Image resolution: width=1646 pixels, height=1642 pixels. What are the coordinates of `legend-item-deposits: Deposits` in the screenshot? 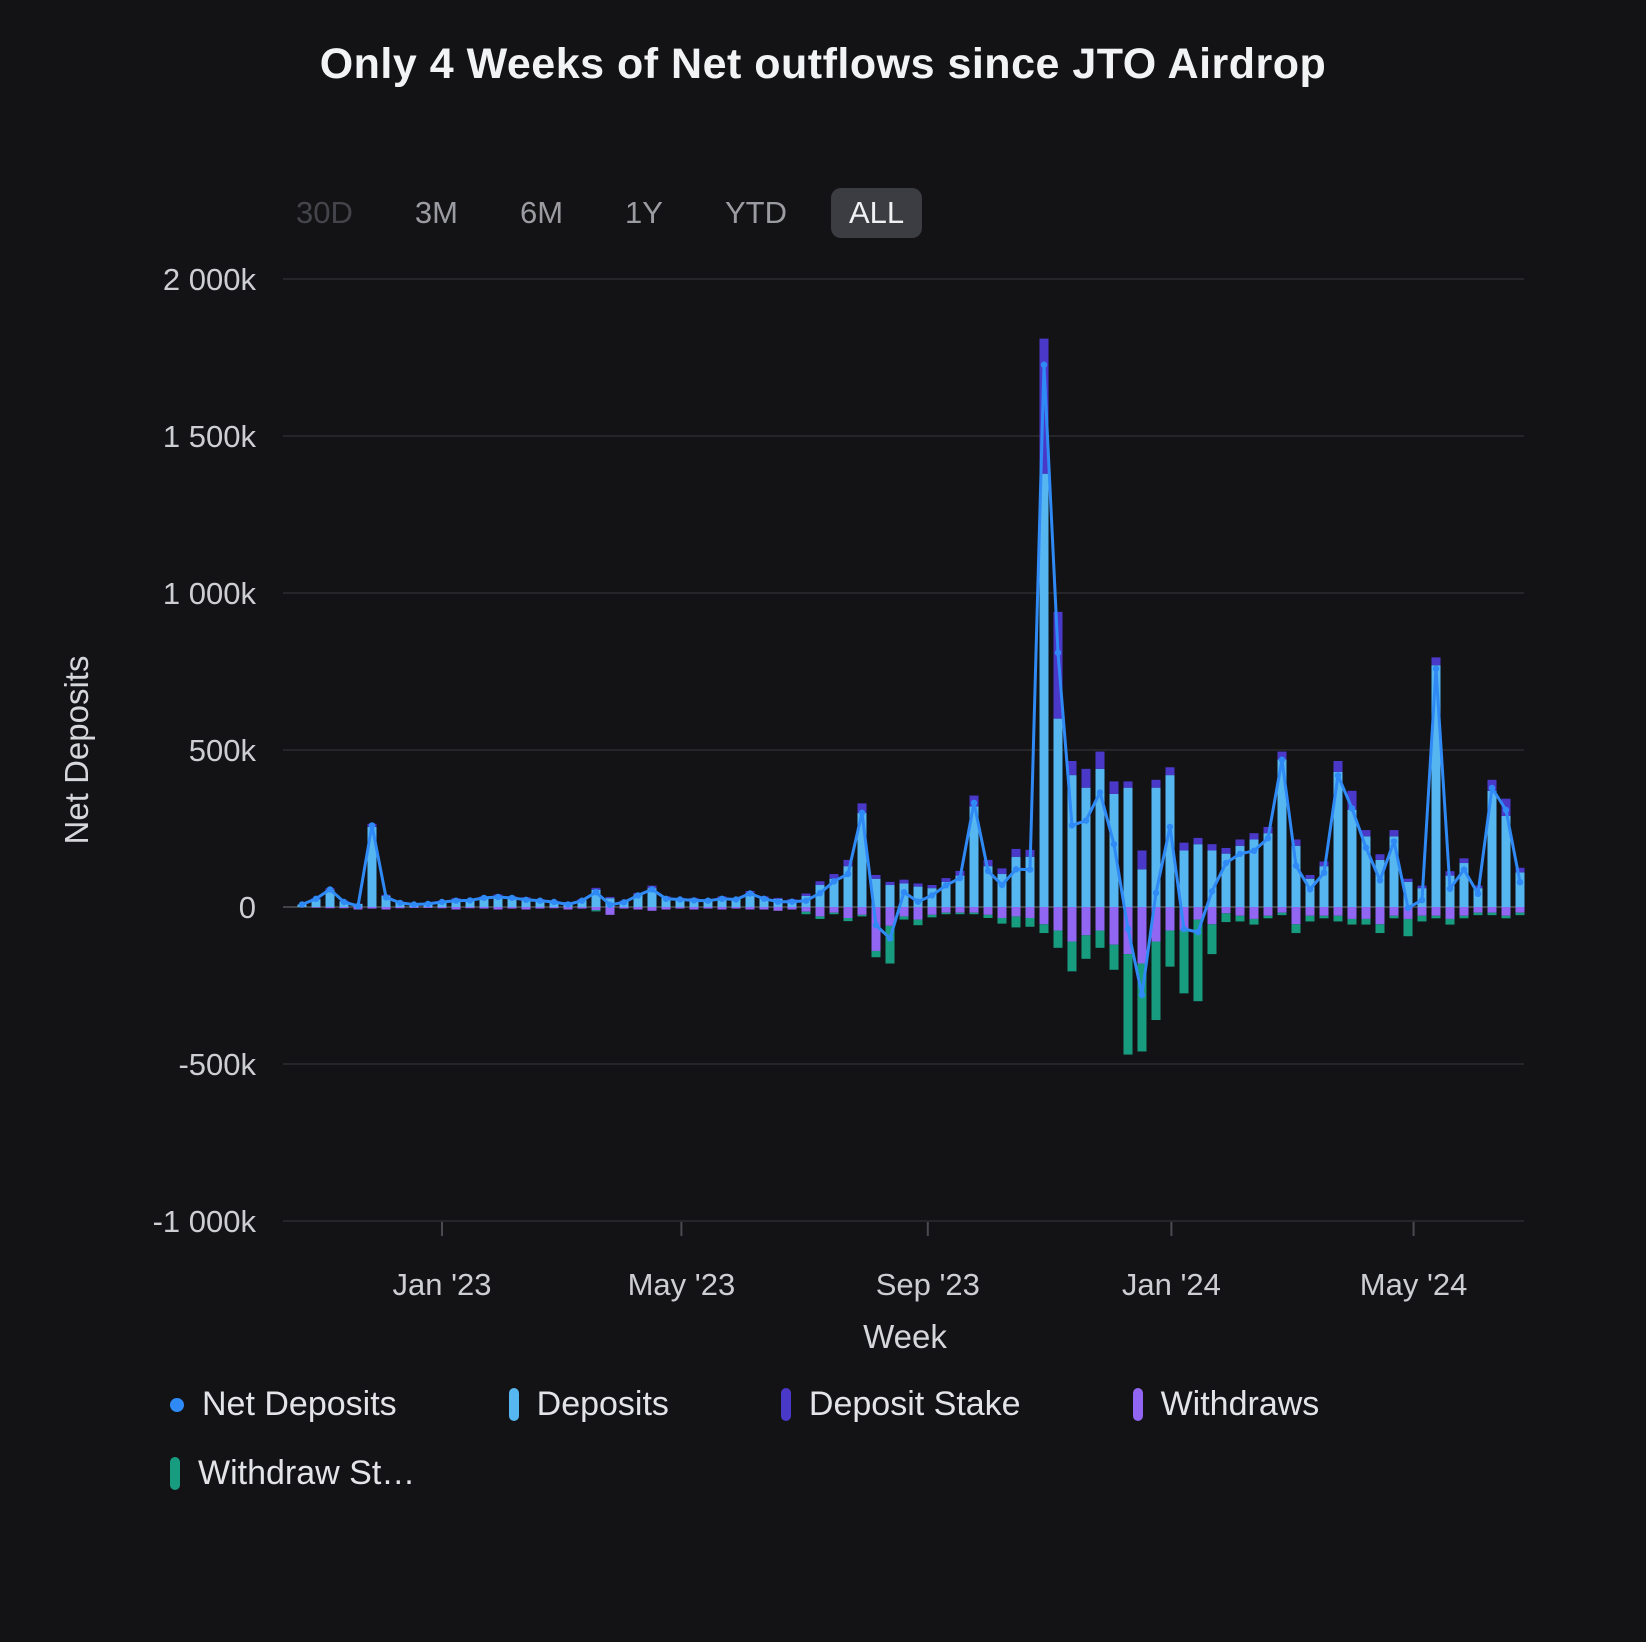 It's located at (588, 1404).